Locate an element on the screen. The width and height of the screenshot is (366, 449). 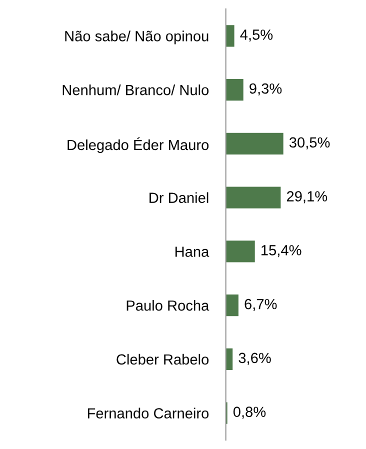
data-label: 4,5% is located at coordinates (256, 36).